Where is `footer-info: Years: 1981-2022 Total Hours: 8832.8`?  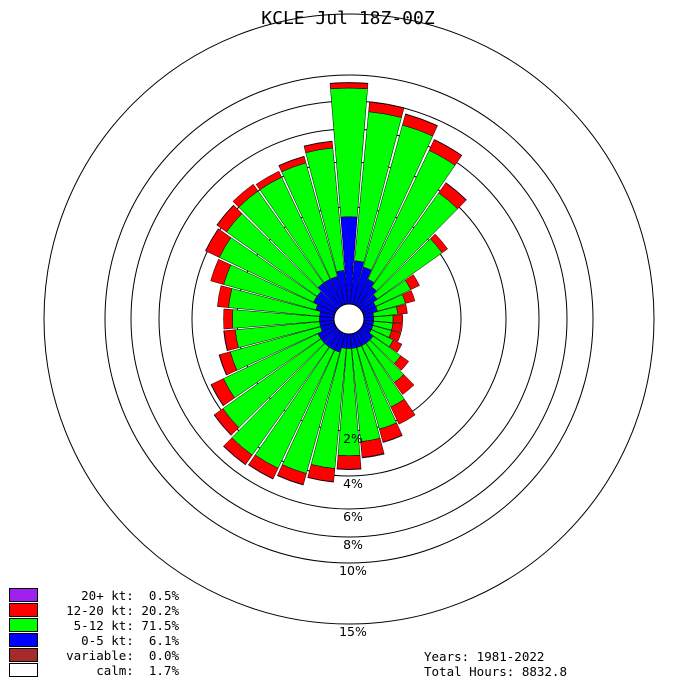
footer-info: Years: 1981-2022 Total Hours: 8832.8 is located at coordinates (495, 664).